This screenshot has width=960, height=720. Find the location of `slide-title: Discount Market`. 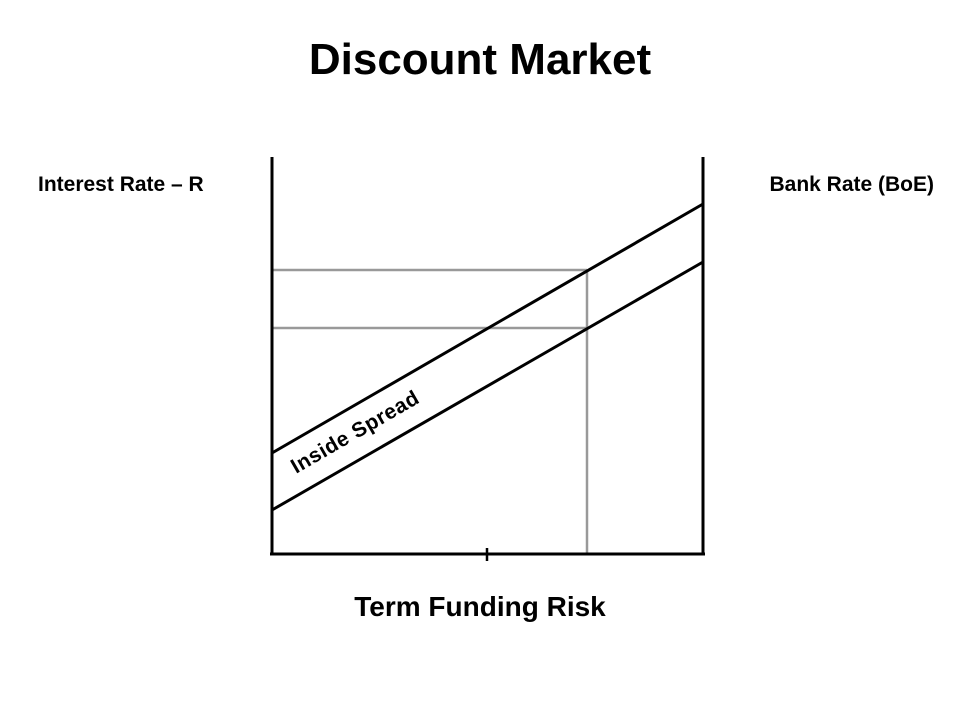

slide-title: Discount Market is located at coordinates (480, 59).